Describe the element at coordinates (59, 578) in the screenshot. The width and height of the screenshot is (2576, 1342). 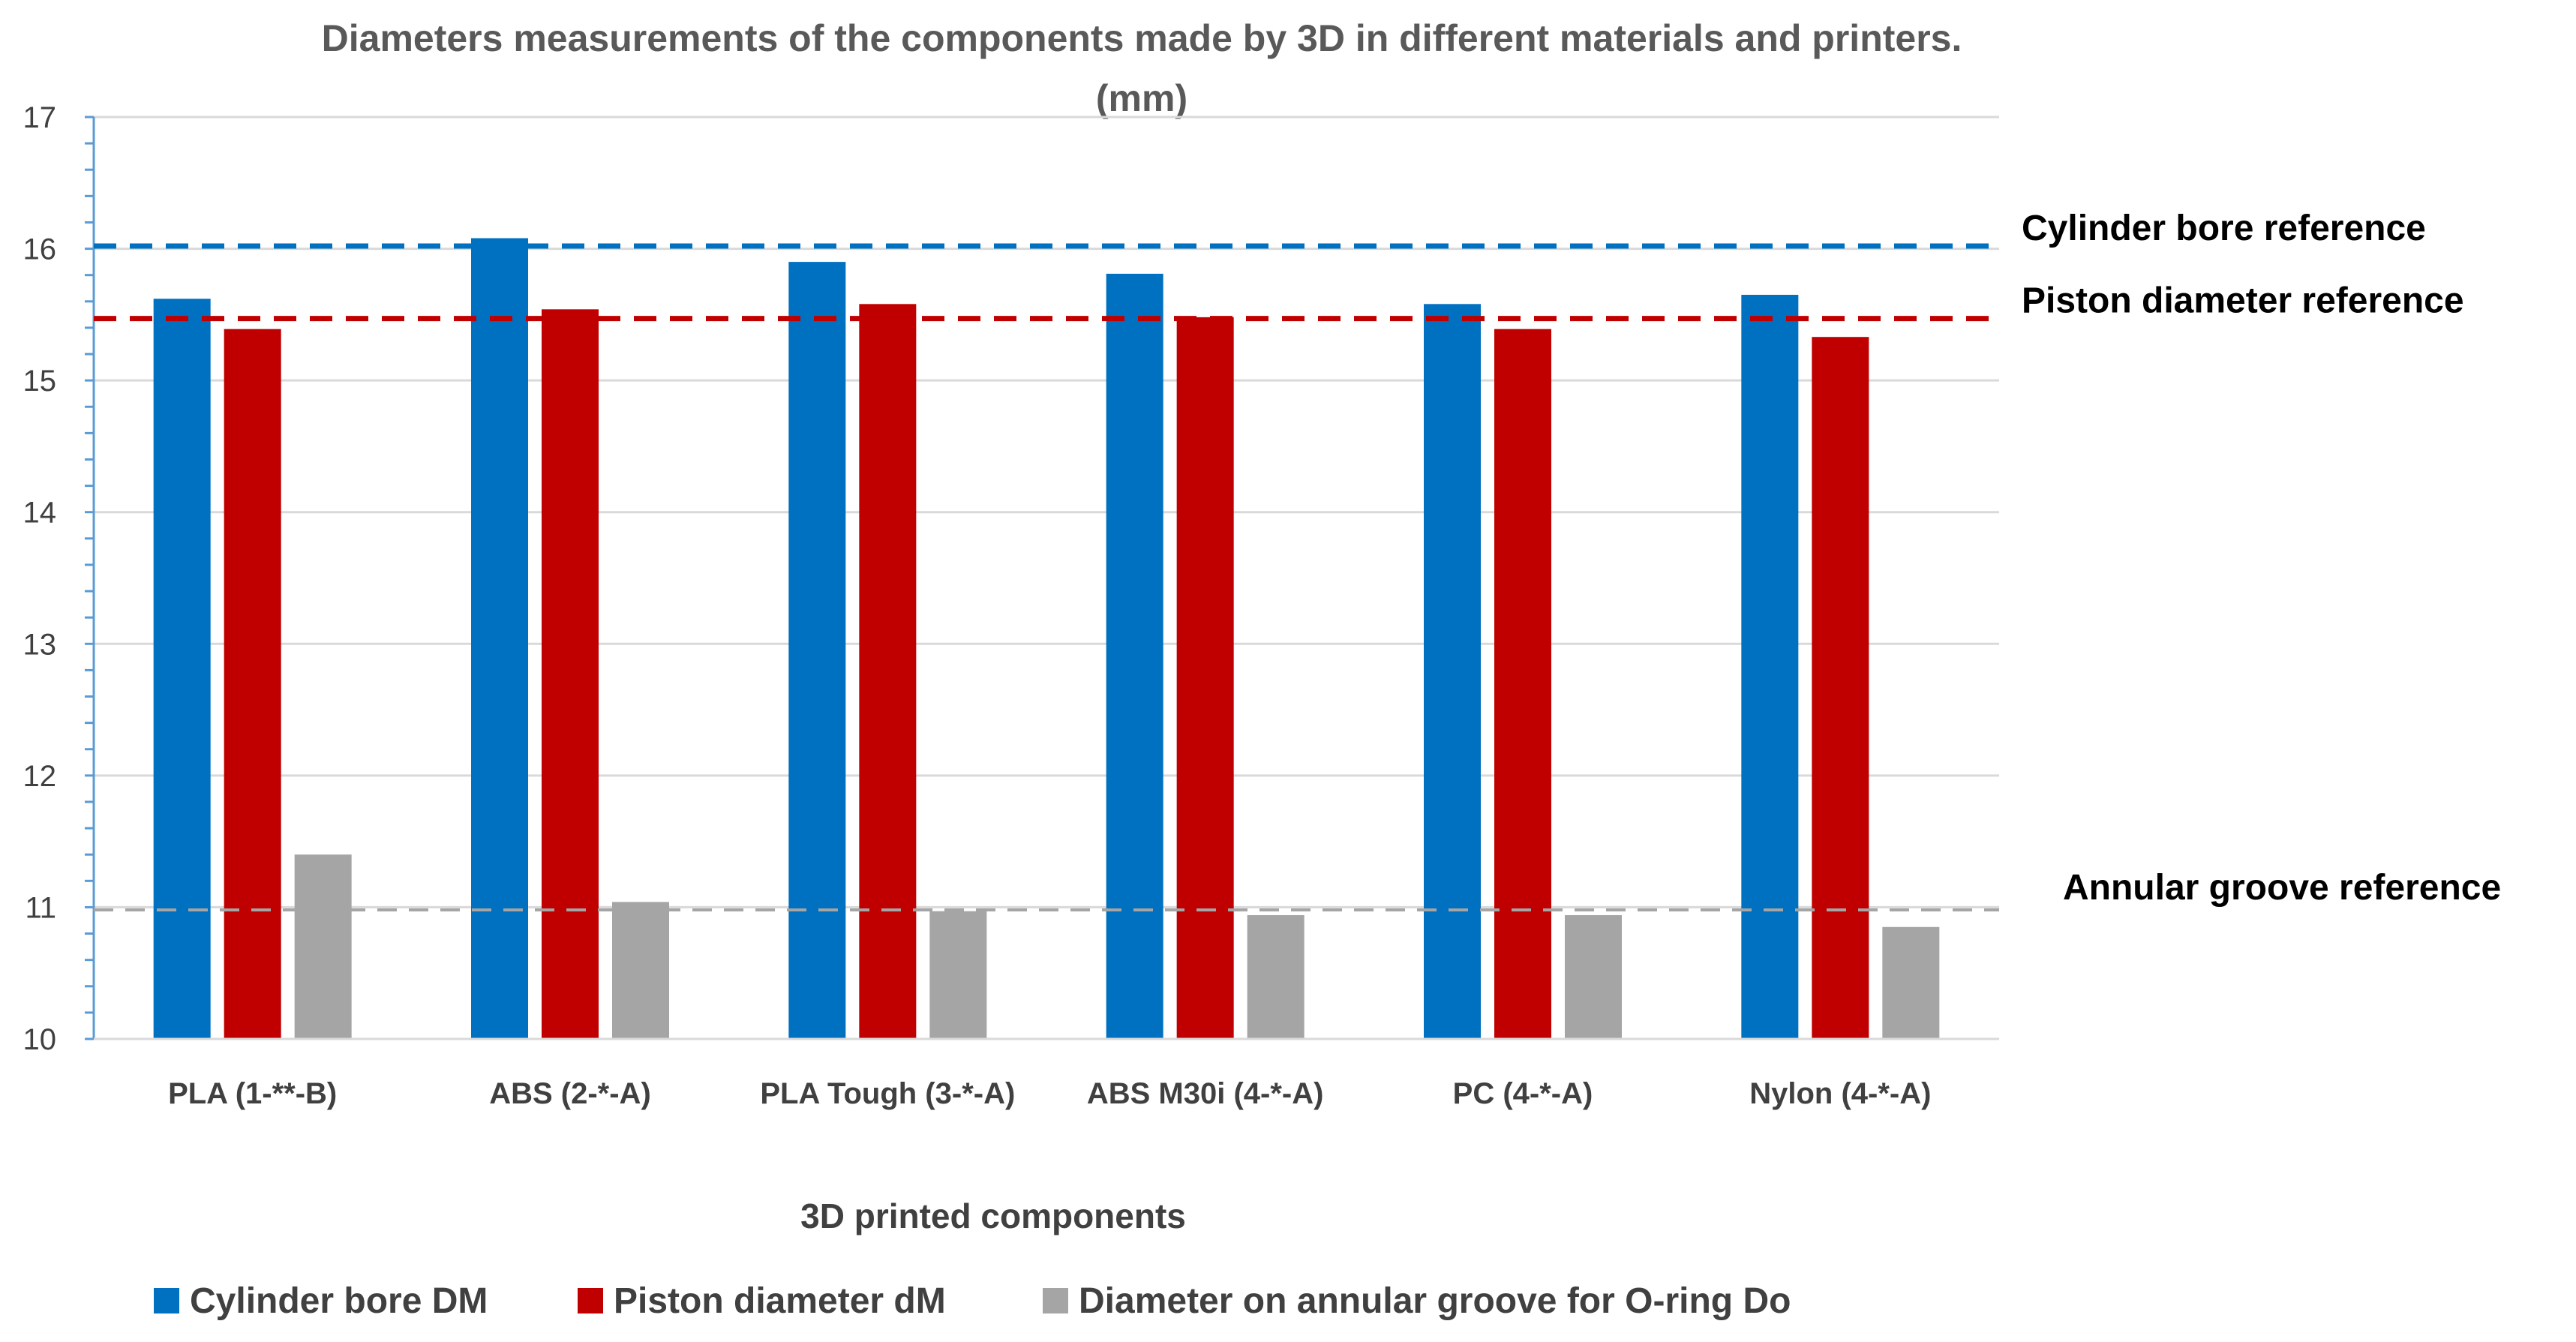
I see `y-axis: 10 11 12 13 14 15 16 17` at that location.